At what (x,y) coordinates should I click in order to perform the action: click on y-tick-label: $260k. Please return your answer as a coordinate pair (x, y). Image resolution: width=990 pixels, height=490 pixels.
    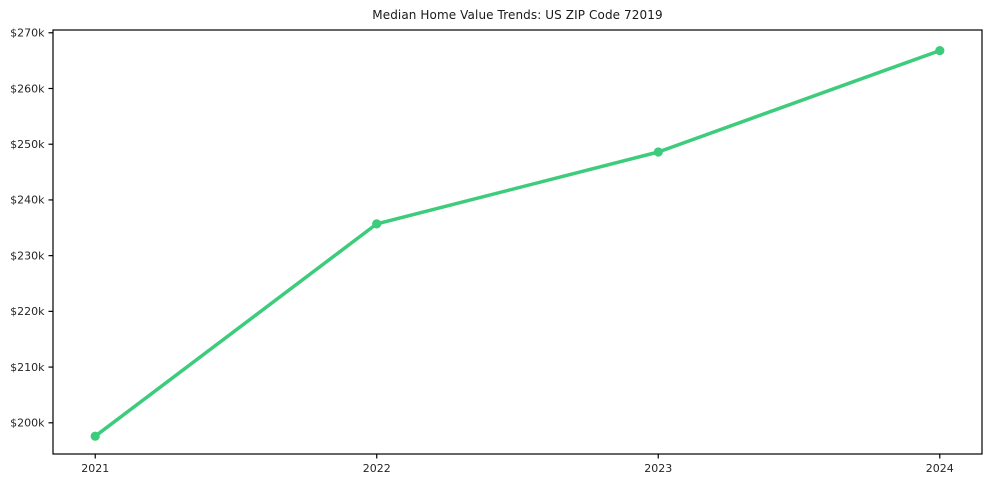
    Looking at the image, I should click on (27, 88).